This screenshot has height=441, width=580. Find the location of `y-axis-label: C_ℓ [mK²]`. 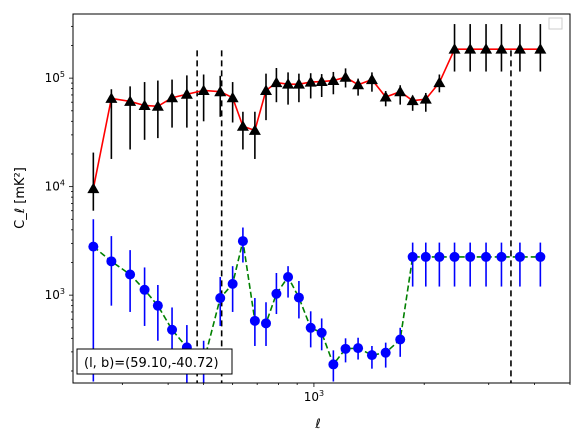

y-axis-label: C_ℓ [mK²] is located at coordinates (20, 198).